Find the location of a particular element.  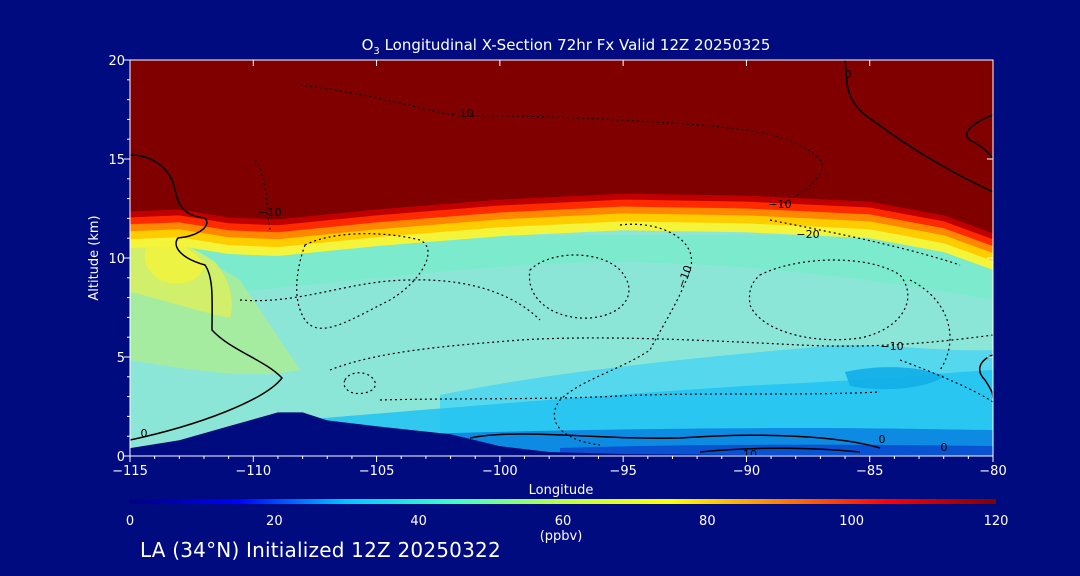

y-axis-label: Altitude (km) is located at coordinates (94, 257).